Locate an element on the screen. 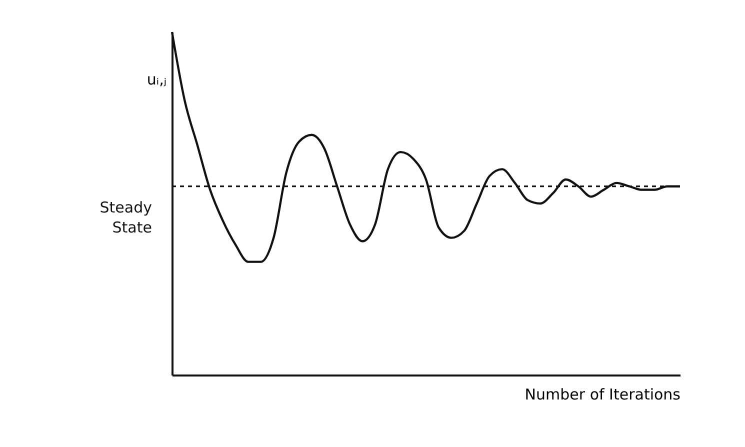 The height and width of the screenshot is (447, 745). x-axis-title: Number of Iterations is located at coordinates (602, 395).